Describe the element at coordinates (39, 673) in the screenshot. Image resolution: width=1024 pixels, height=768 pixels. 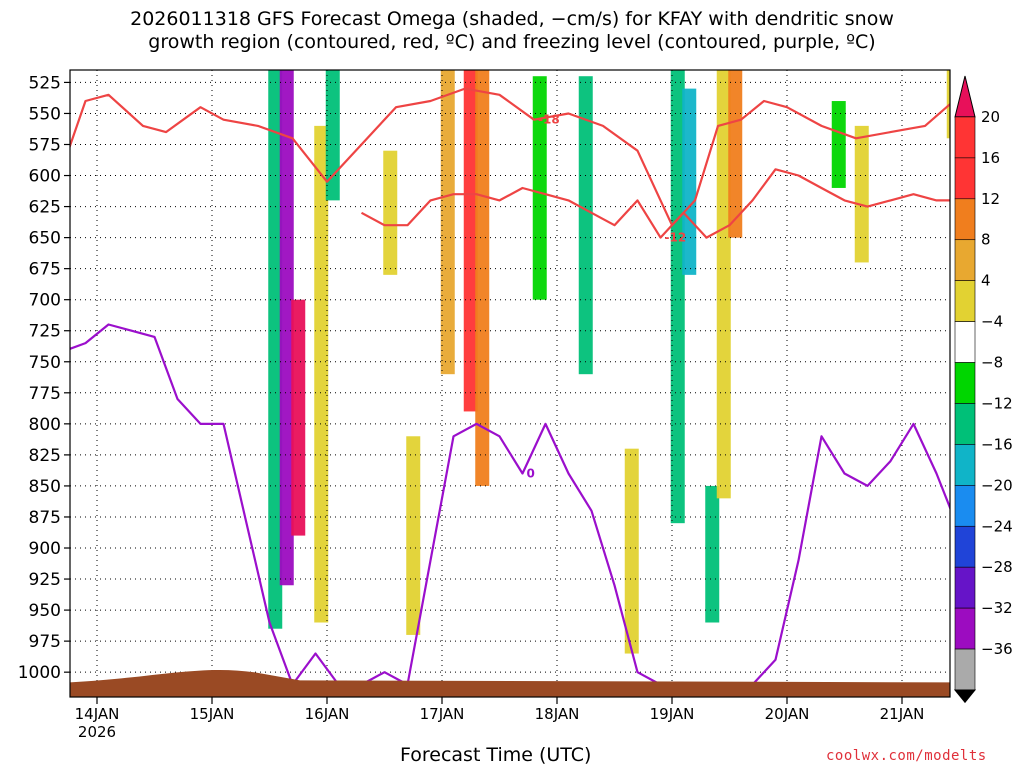
I see `y-tick-label: 1000` at that location.